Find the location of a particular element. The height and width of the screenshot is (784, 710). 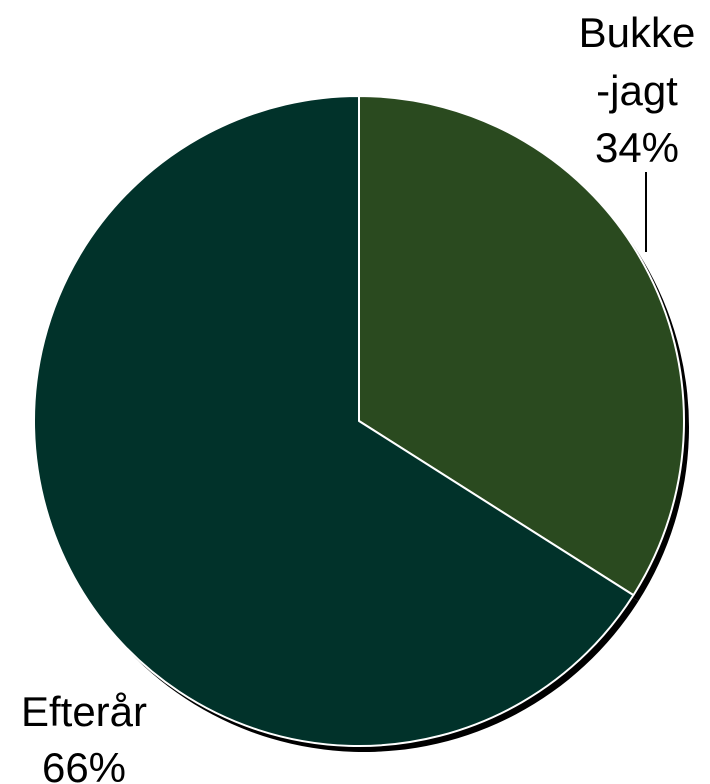

slice-value-bukke: 34% is located at coordinates (637, 147).